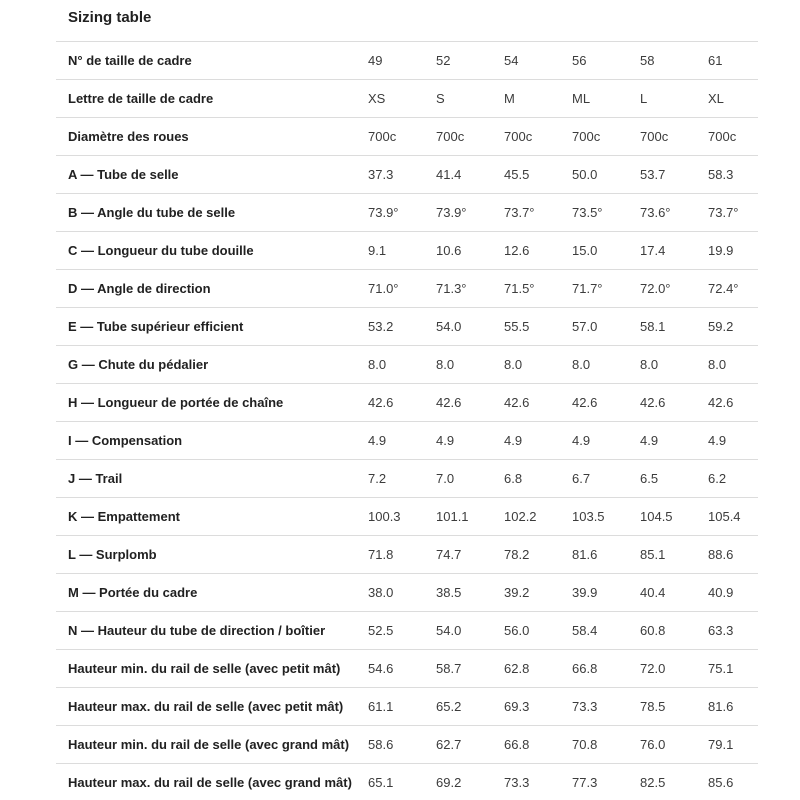 This screenshot has height=800, width=800. I want to click on cell-value: 81.6, so click(733, 706).